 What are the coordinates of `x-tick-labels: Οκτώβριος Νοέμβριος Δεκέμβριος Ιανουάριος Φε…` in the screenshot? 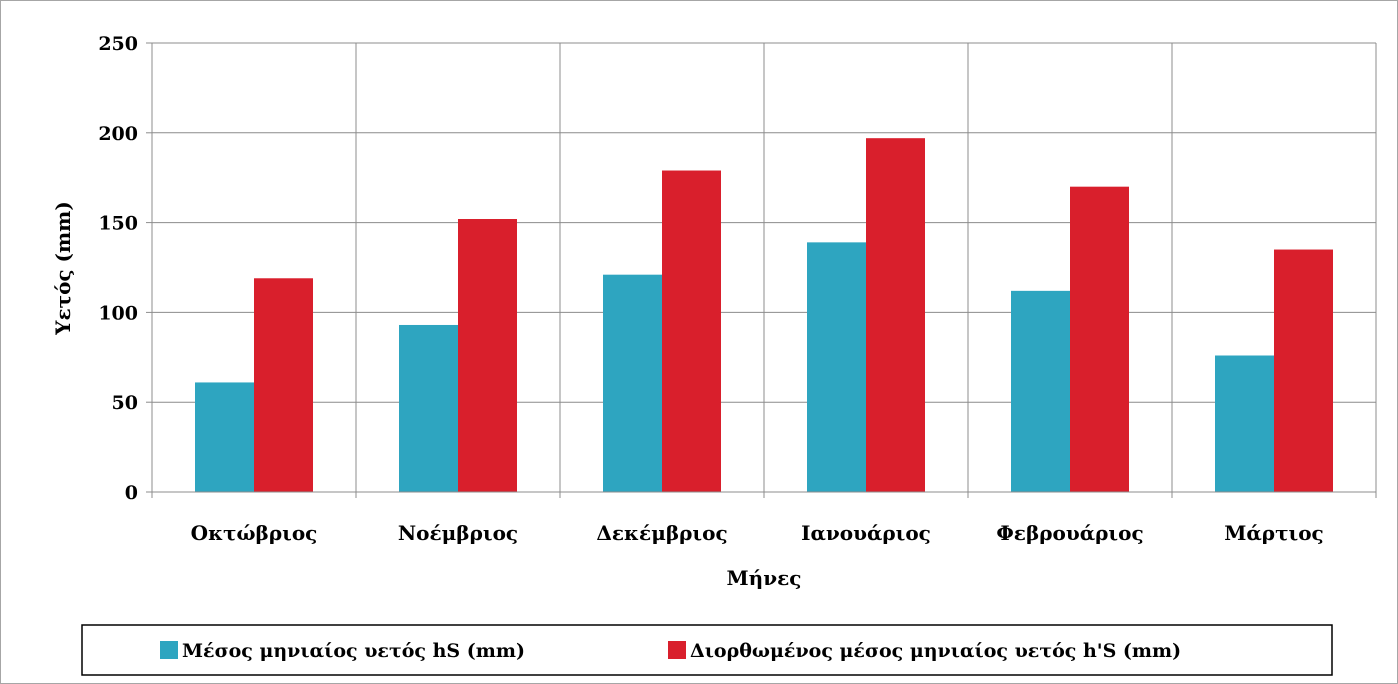 It's located at (757, 533).